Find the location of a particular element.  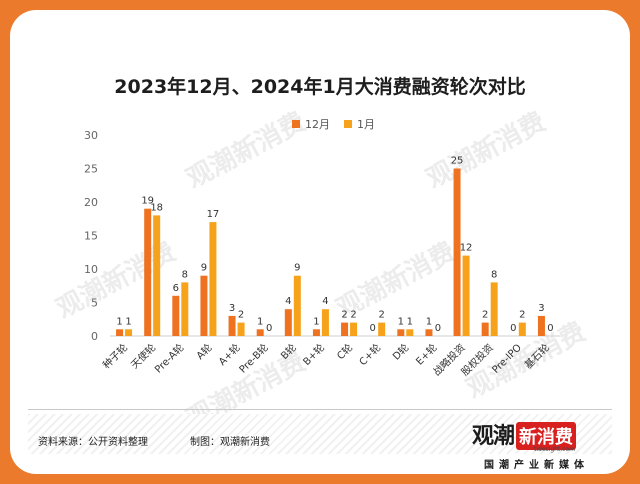

y-tick-label: 30 is located at coordinates (91, 135).